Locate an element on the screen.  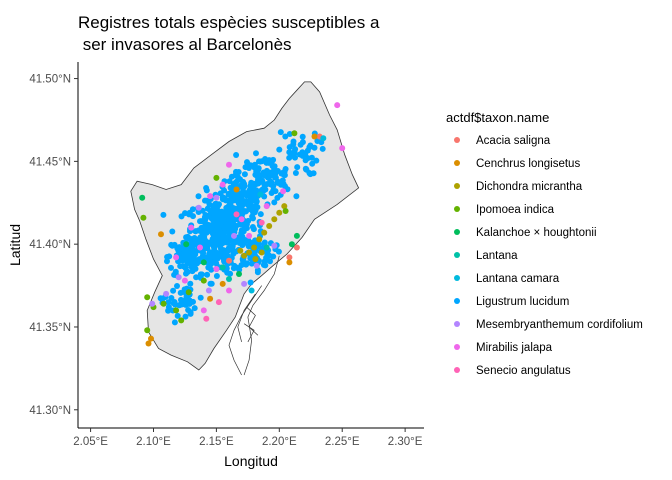
y-axis-ticks: 41.30°N 41.35°N 41.40°N 41.45°N 41.50°N is located at coordinates (53, 245).